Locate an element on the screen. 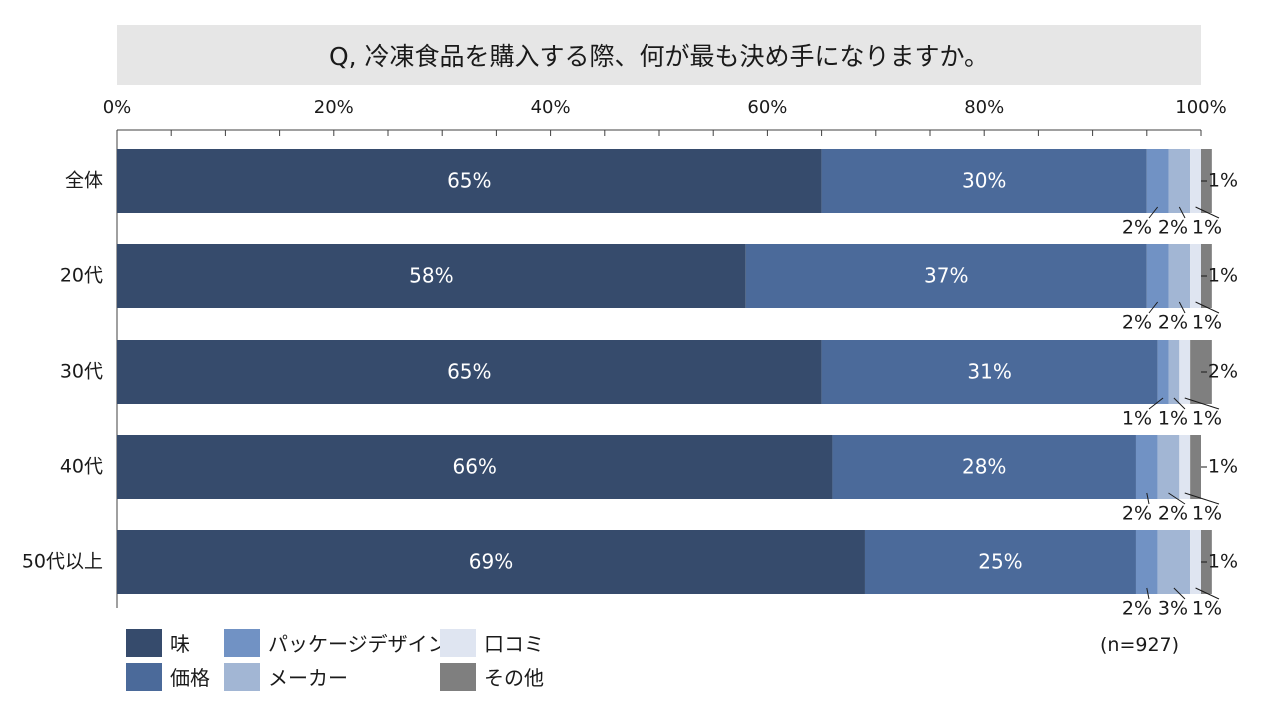 This screenshot has width=1280, height=720. data-label: 58% is located at coordinates (431, 276).